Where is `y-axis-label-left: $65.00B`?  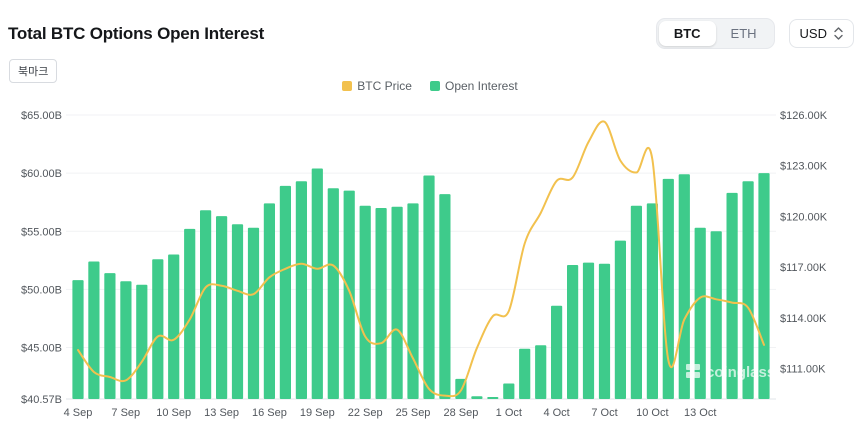 y-axis-label-left: $65.00B is located at coordinates (41, 116).